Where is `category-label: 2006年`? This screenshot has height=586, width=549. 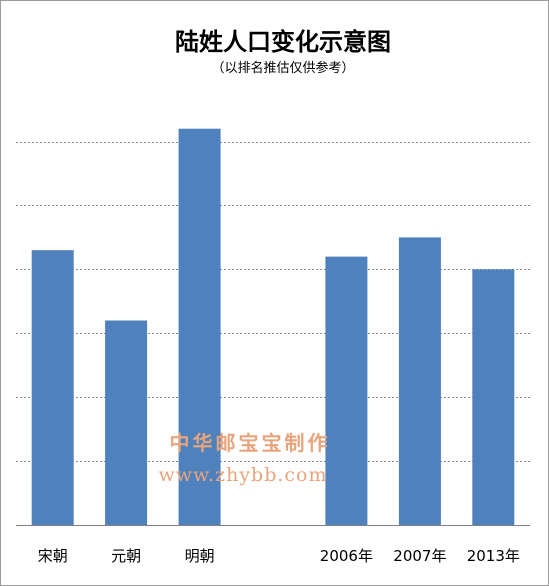 category-label: 2006年 is located at coordinates (346, 556).